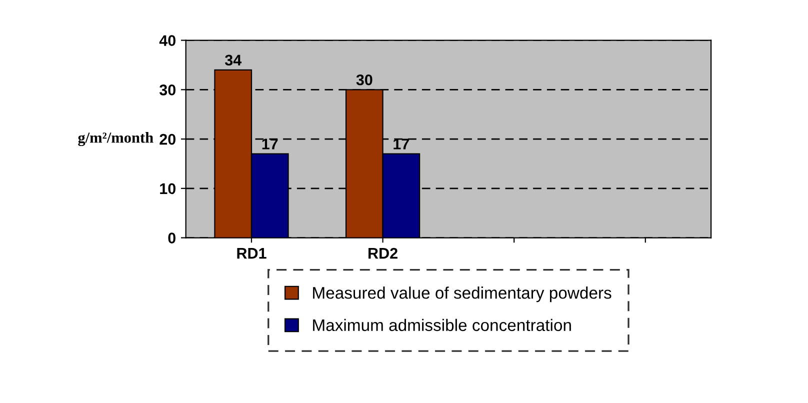 This screenshot has height=403, width=808. What do you see at coordinates (167, 40) in the screenshot?
I see `y-tick-label: 40` at bounding box center [167, 40].